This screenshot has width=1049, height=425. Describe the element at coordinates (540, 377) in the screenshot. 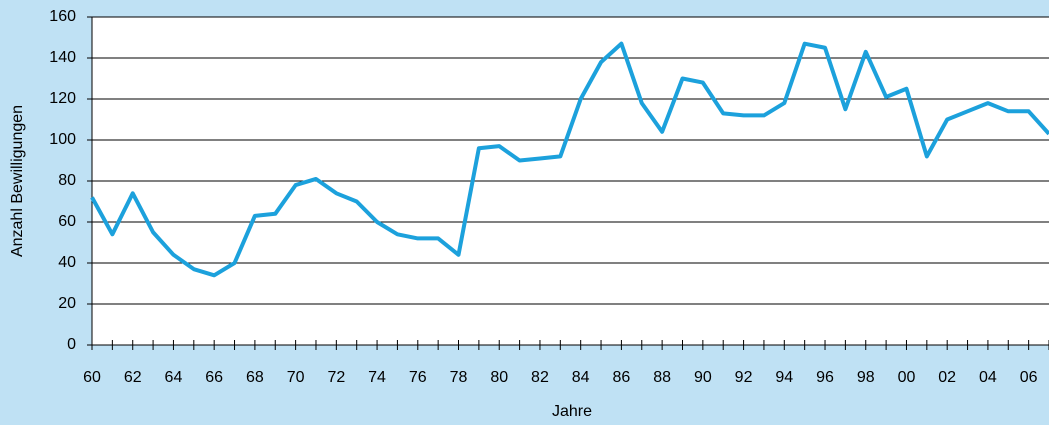

I see `x-tick-label: 82` at that location.